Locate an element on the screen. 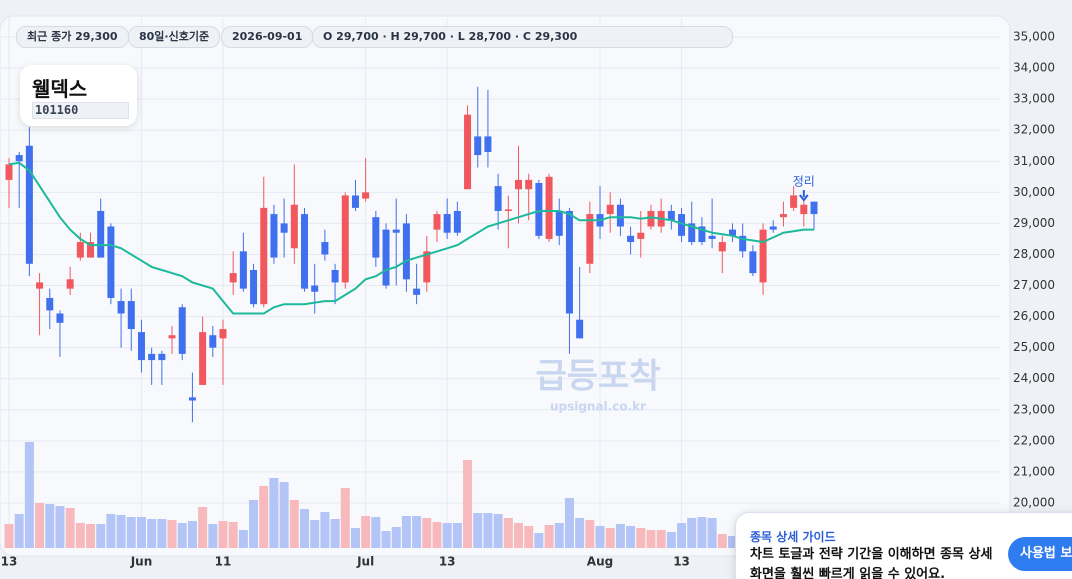 This screenshot has width=1072, height=579. period-pill: 80일·신호기준 is located at coordinates (174, 37).